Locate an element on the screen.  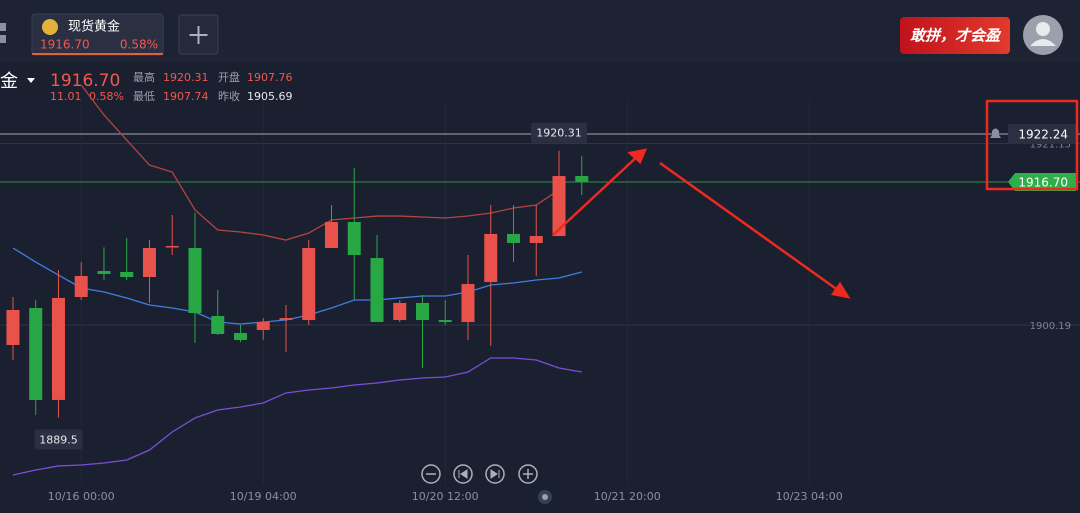
y-tick-label: 1921.15 is located at coordinates (1050, 144).